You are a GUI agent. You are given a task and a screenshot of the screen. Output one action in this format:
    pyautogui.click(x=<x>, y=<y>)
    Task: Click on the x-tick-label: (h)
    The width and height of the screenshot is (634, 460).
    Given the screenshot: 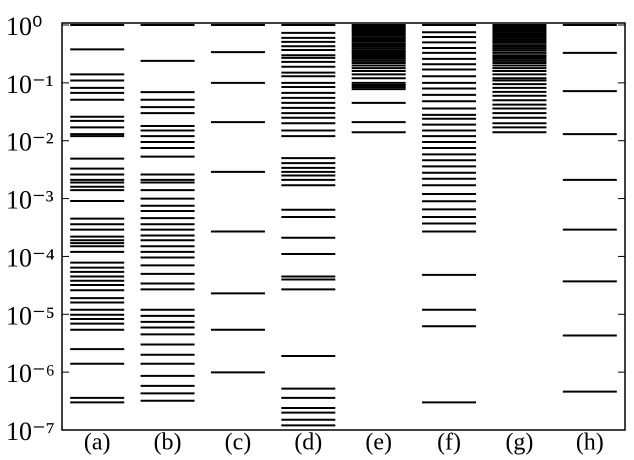 What is the action you would take?
    pyautogui.click(x=590, y=443)
    